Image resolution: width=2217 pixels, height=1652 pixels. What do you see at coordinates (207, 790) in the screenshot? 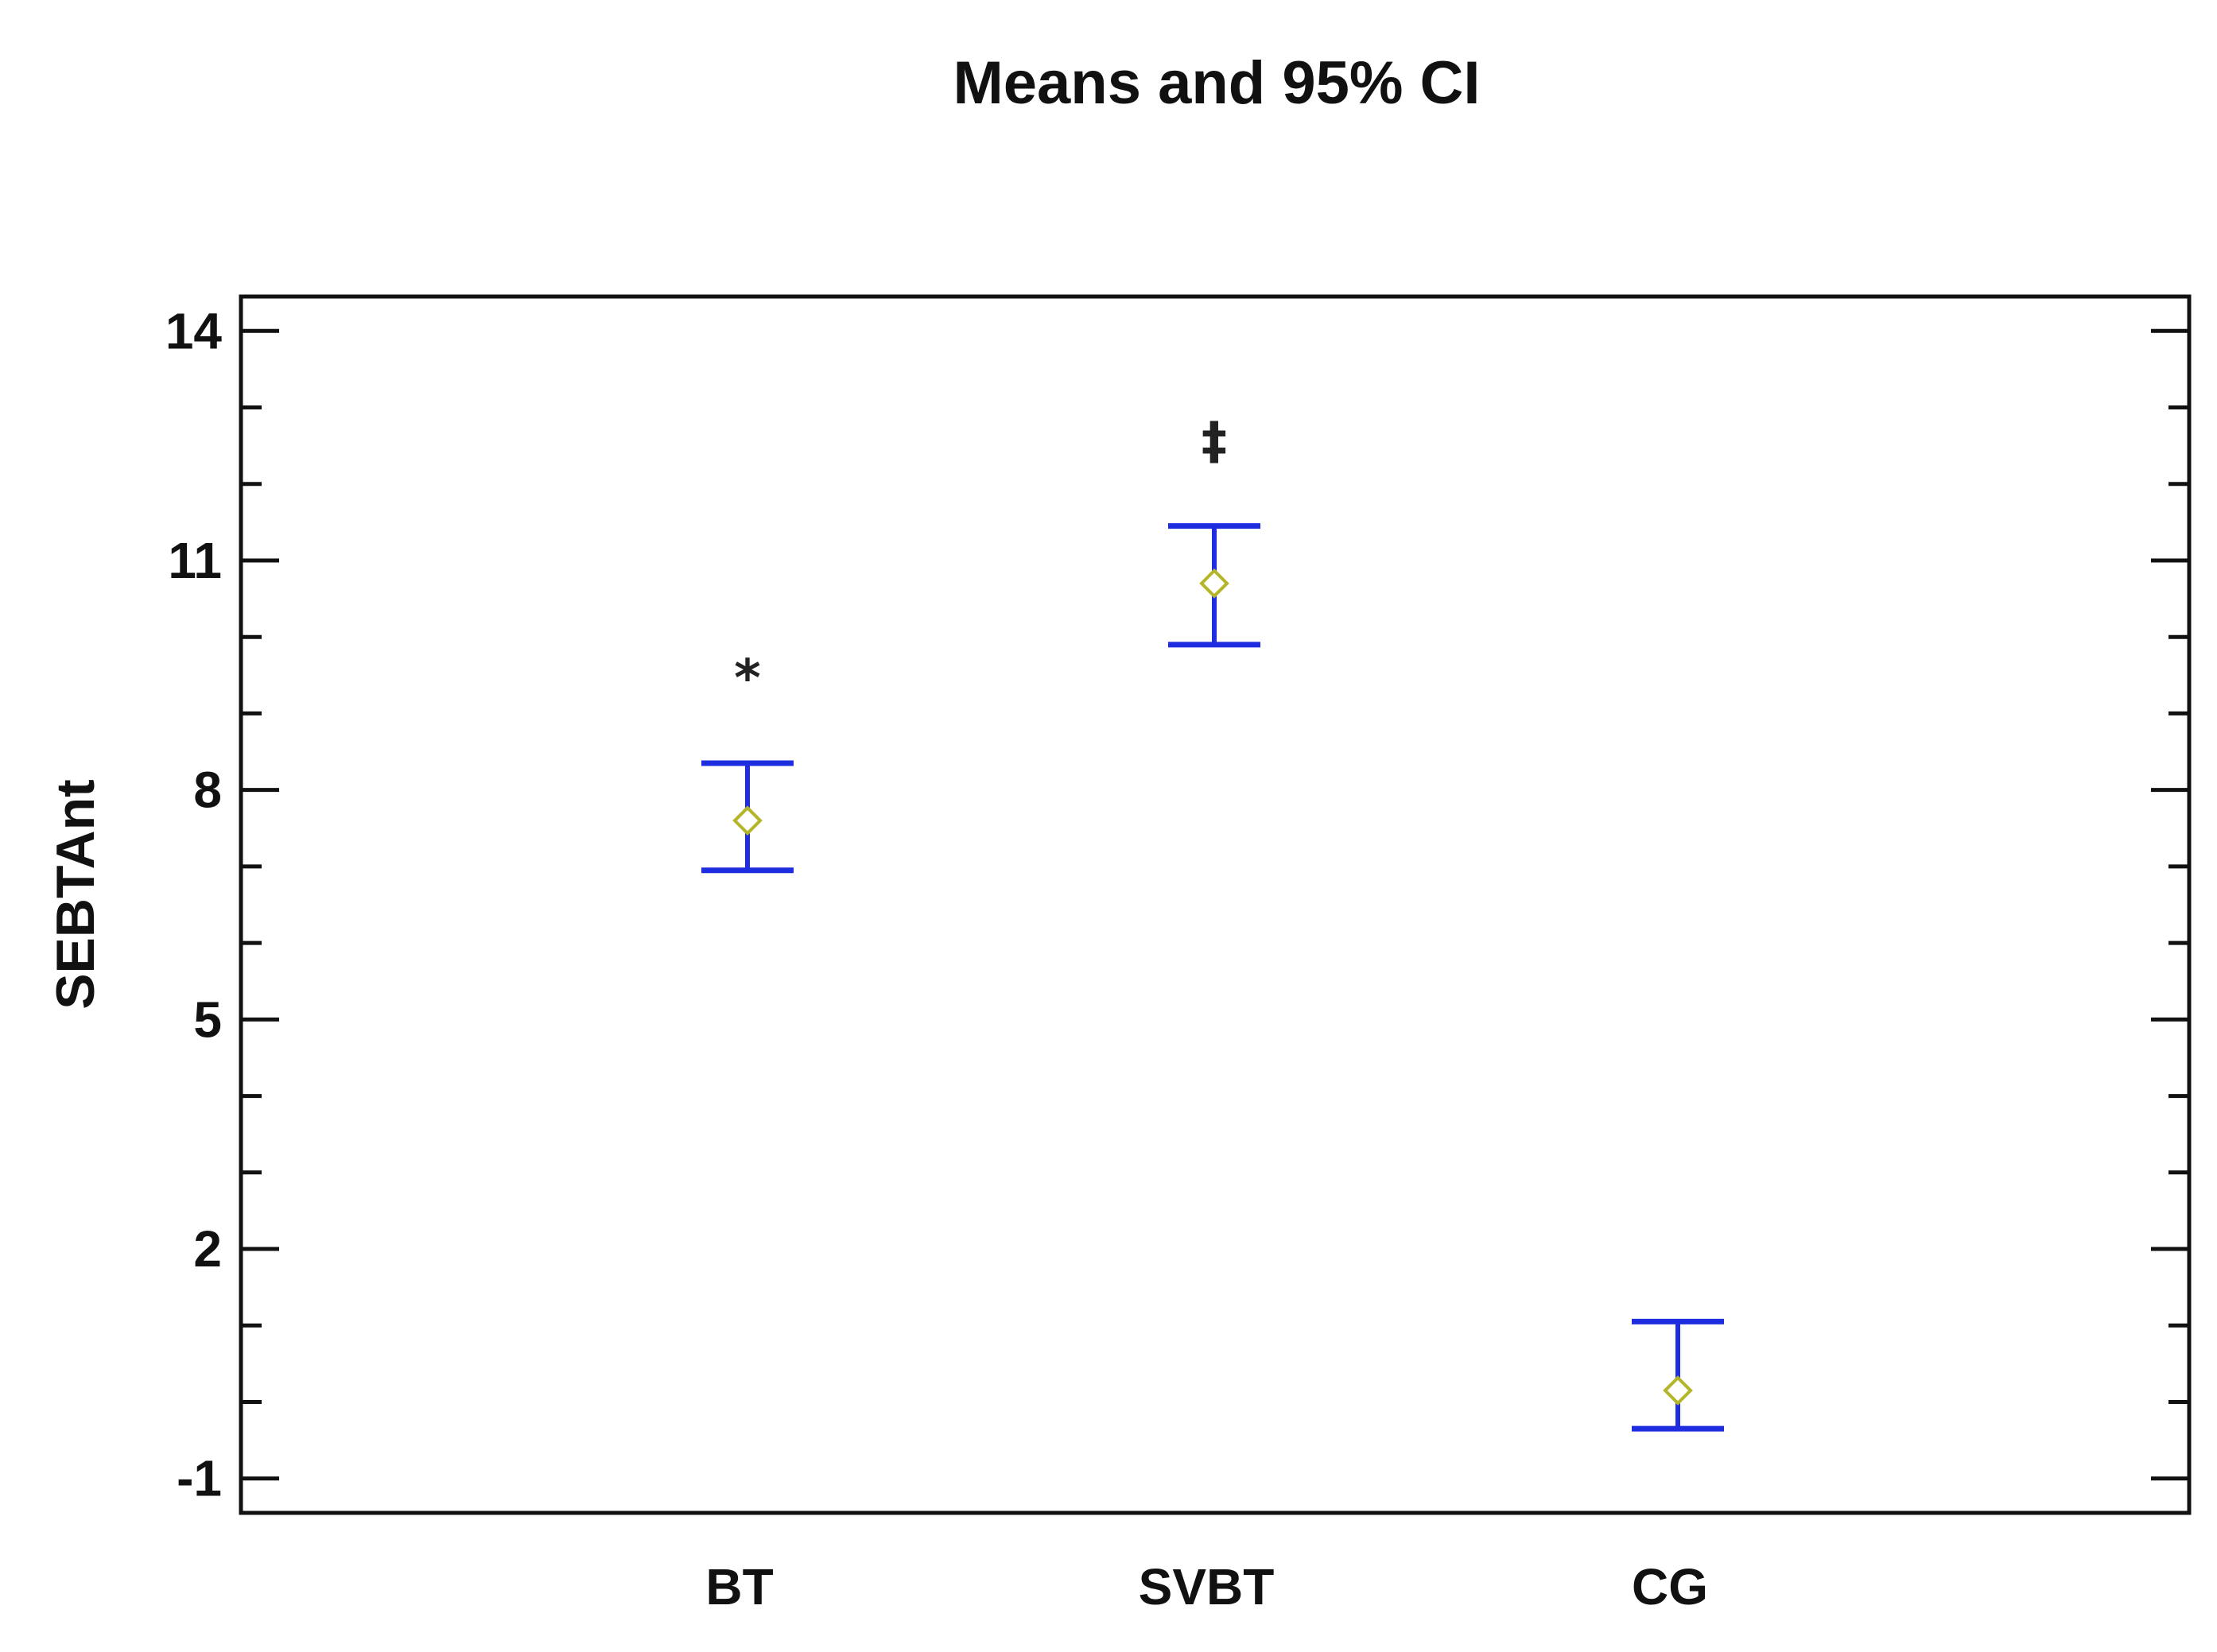
I see `y-tick-label: 8` at bounding box center [207, 790].